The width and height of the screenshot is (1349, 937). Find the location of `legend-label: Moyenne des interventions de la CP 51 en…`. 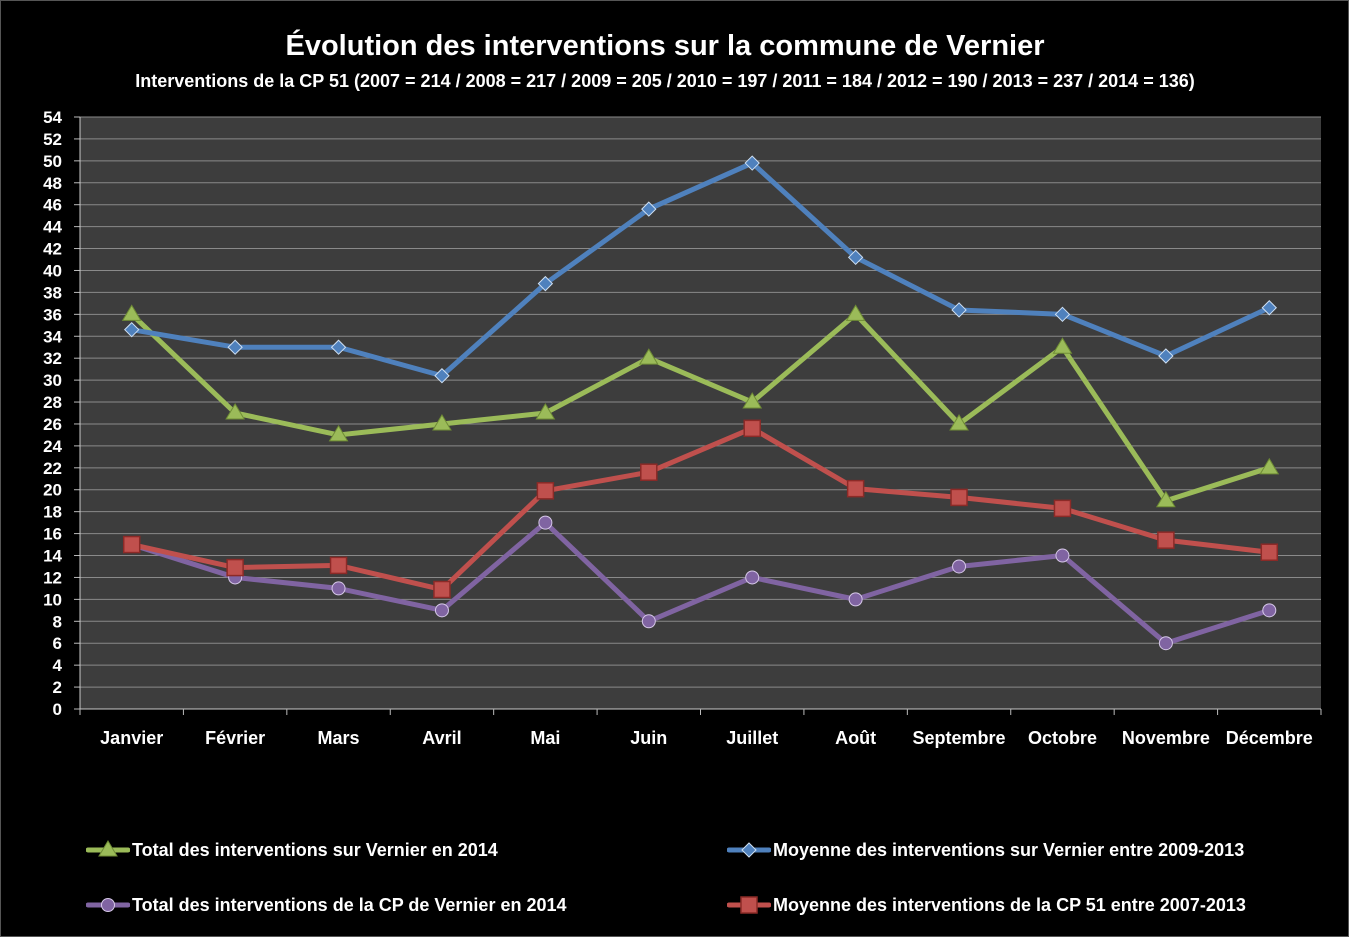

legend-label: Moyenne des interventions de la CP 51 en… is located at coordinates (1009, 904).